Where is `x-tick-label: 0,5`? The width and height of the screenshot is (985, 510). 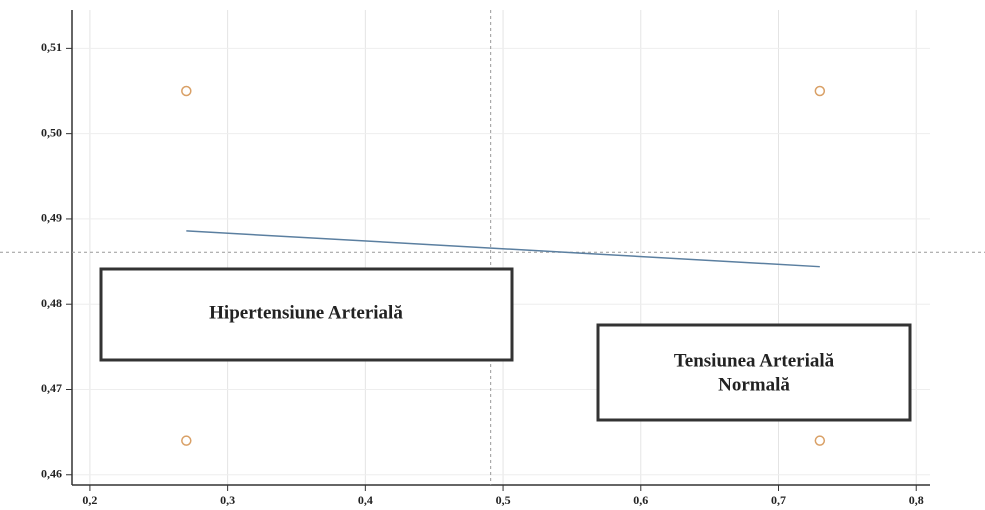 x-tick-label: 0,5 is located at coordinates (503, 500).